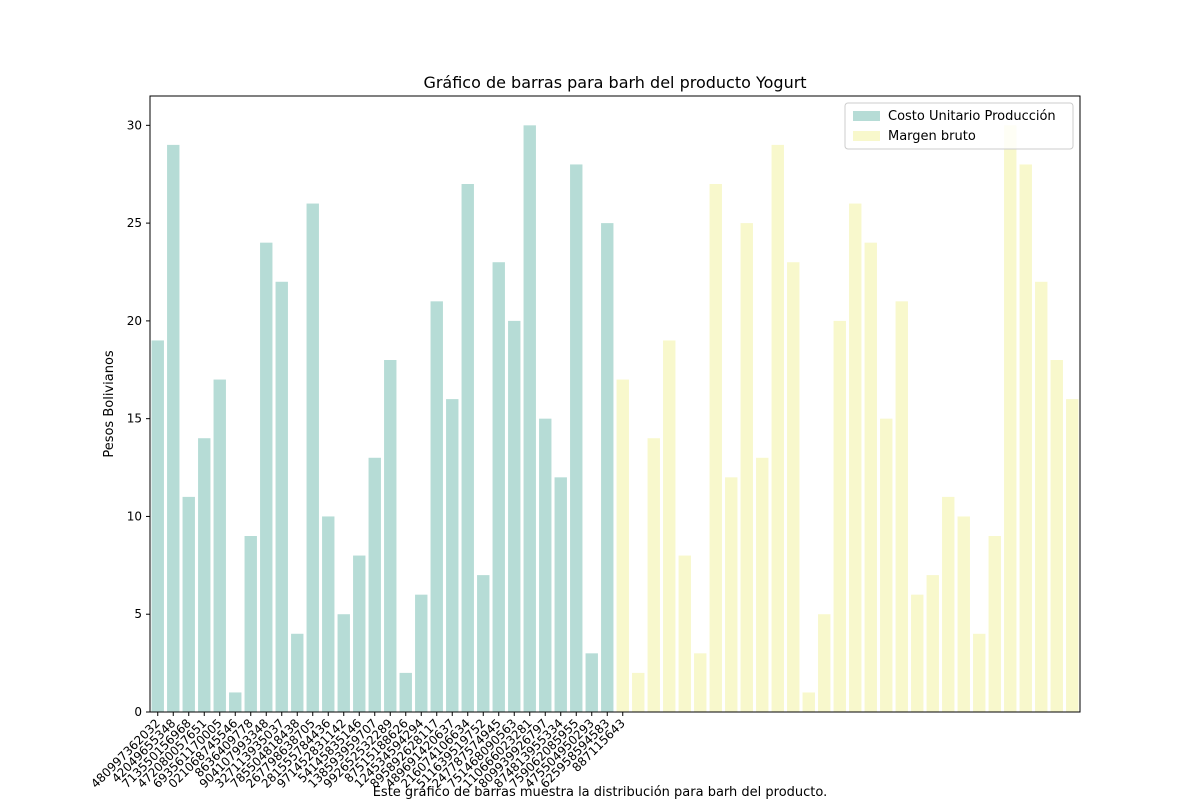 This screenshot has width=1200, height=800. Describe the element at coordinates (134, 223) in the screenshot. I see `y-tick-label: 25` at that location.